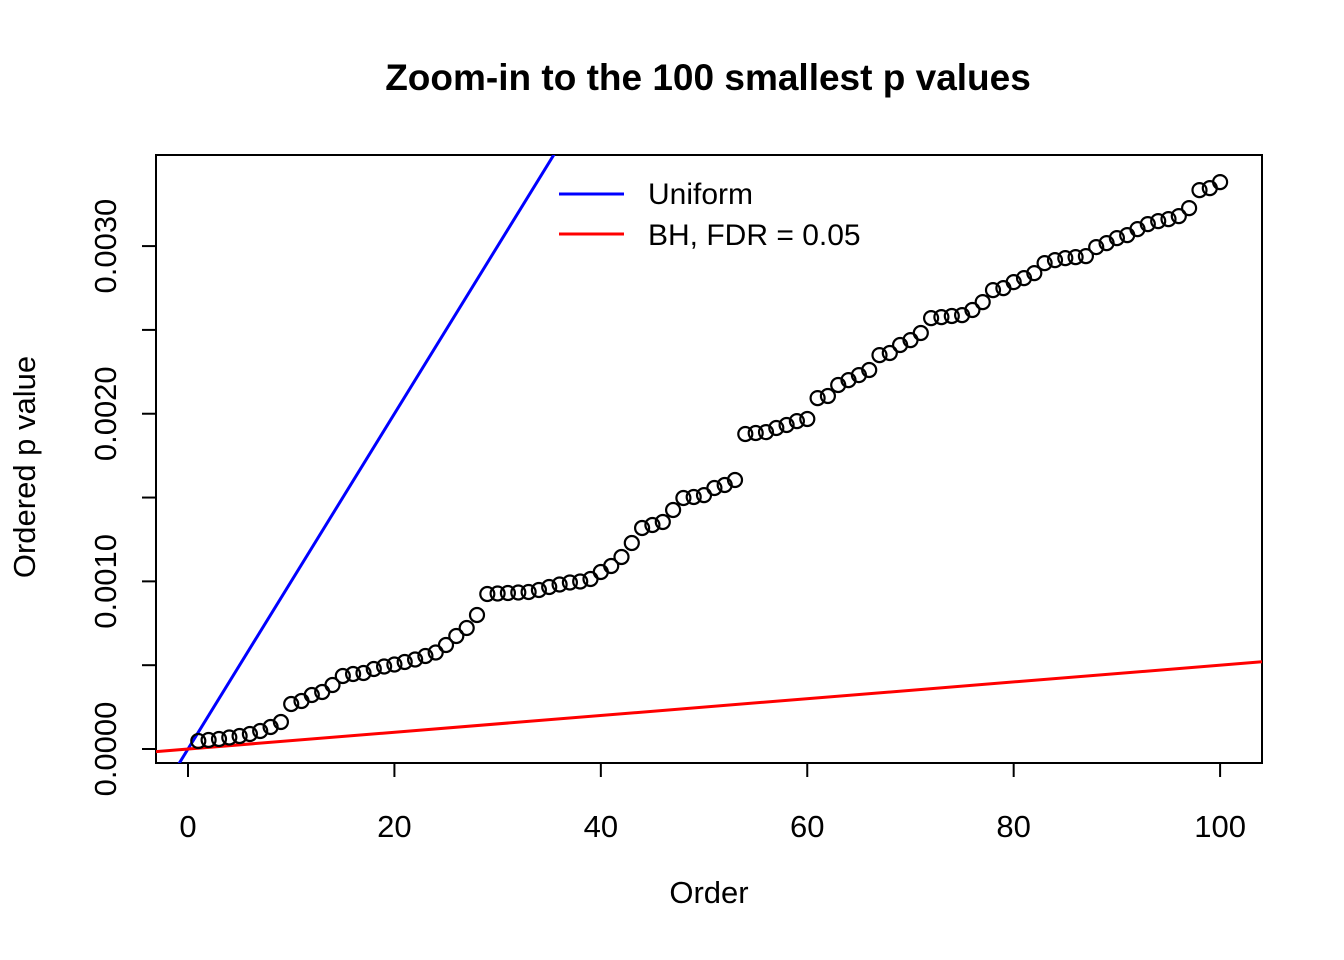 This screenshot has height=960, width=1344. What do you see at coordinates (710, 215) in the screenshot?
I see `legend: Uniform BH, FDR = 0.05` at bounding box center [710, 215].